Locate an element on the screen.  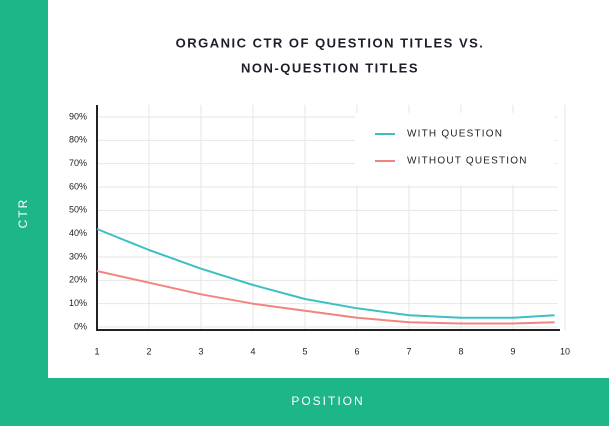
x-tick-label: 2 is located at coordinates (148, 351).